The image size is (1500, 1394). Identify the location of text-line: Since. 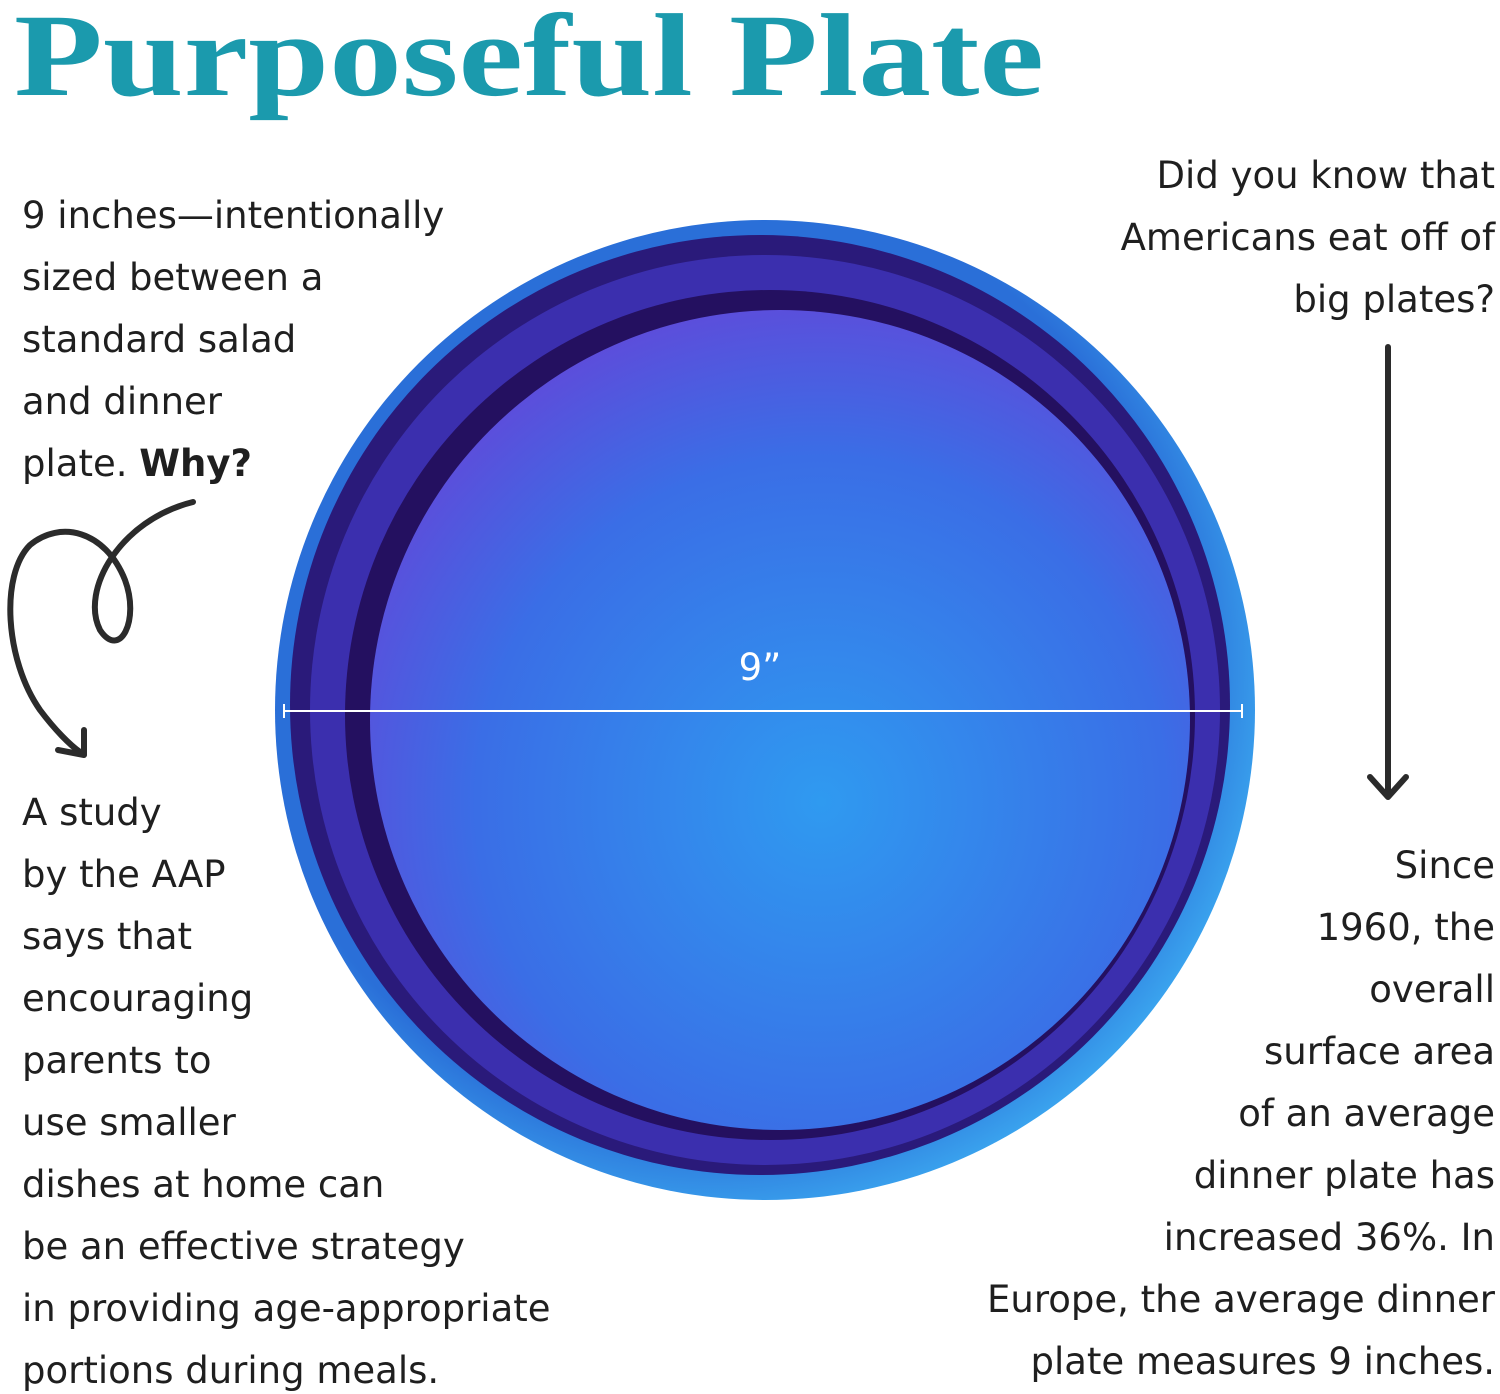
(1445, 865).